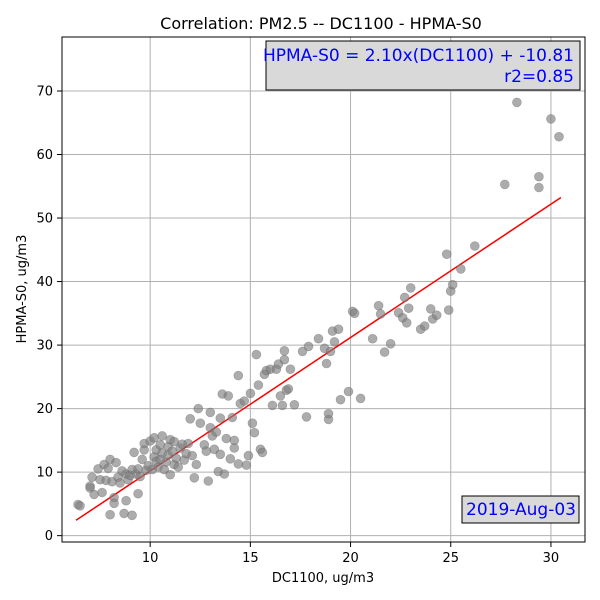 Image resolution: width=600 pixels, height=600 pixels. What do you see at coordinates (321, 23) in the screenshot?
I see `chart-title: Correlation: PM2.5 -- DC1100 - HPMA-S0` at bounding box center [321, 23].